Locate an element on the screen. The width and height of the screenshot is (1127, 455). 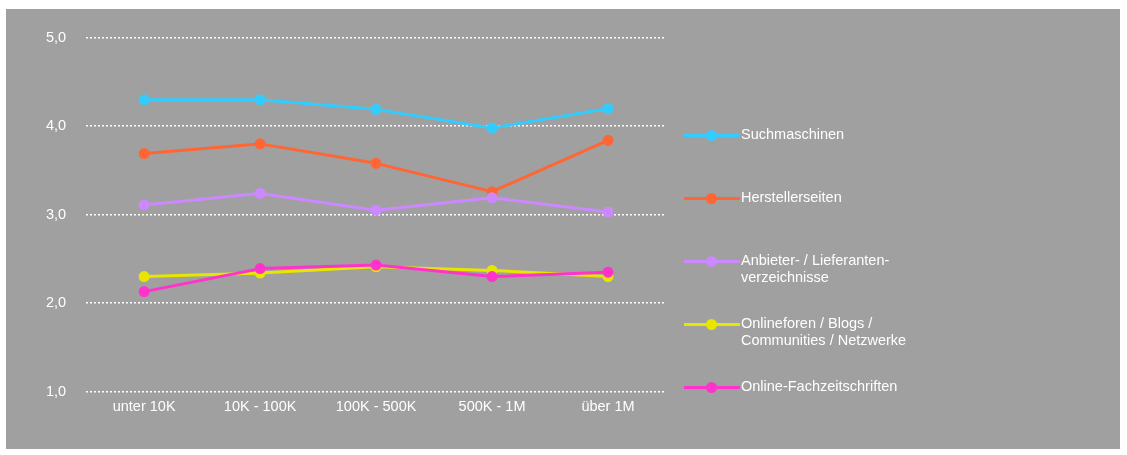
y-tick-label: 1,0 is located at coordinates (56, 390).